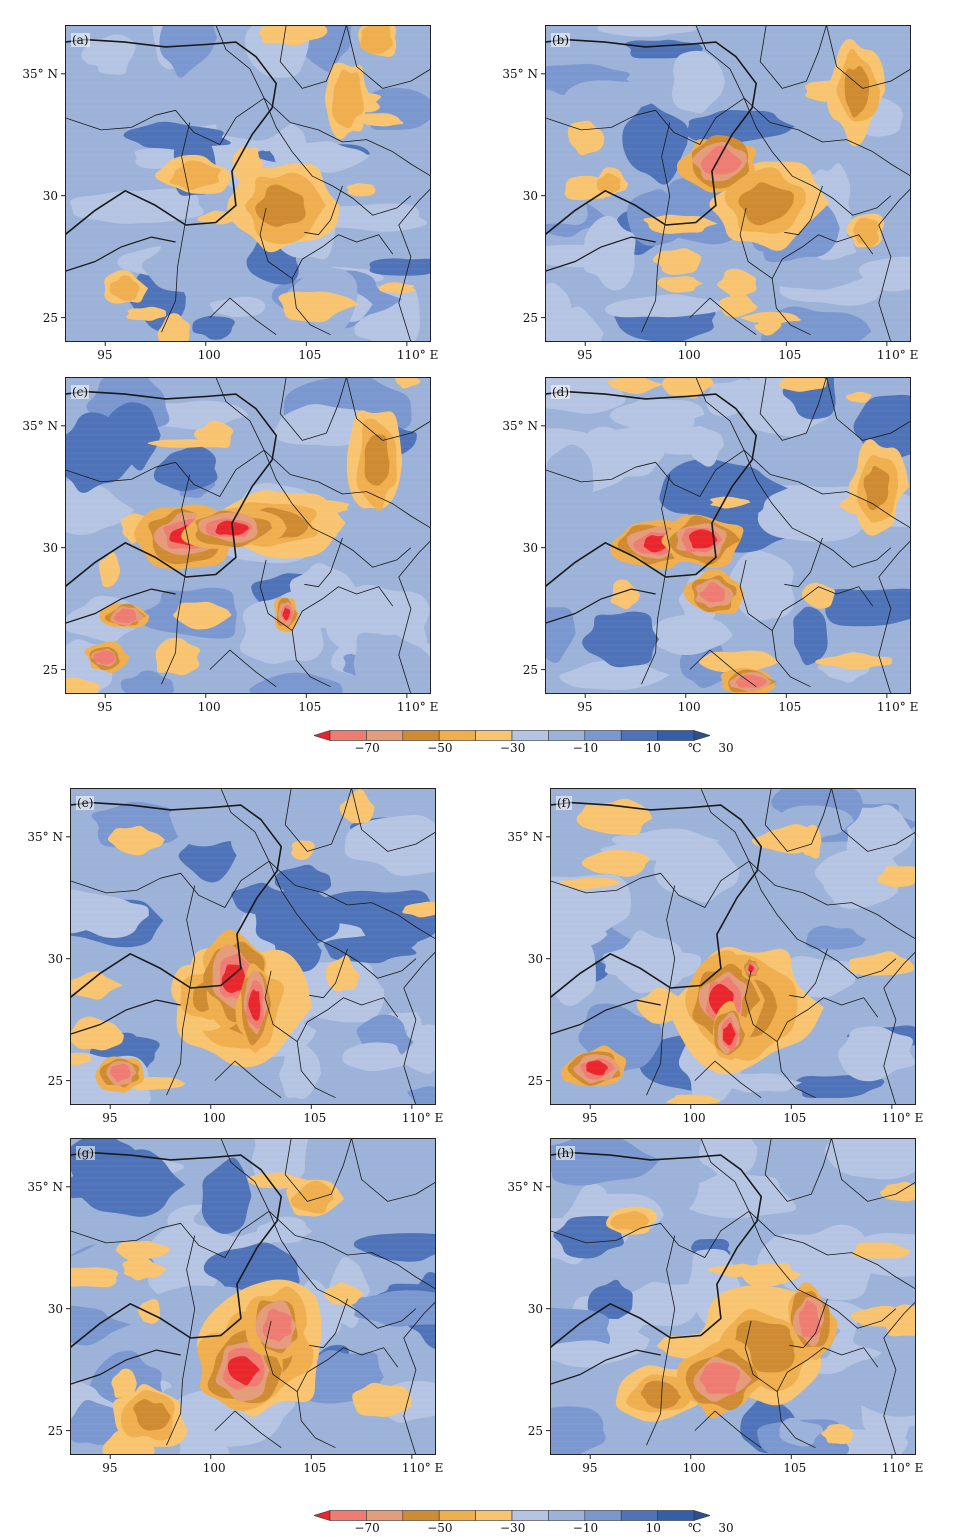 The width and height of the screenshot is (953, 1537). What do you see at coordinates (230, 193) in the screenshot?
I see `map-panel: (a) 35° N 30 25 95 100 105 110° E` at bounding box center [230, 193].